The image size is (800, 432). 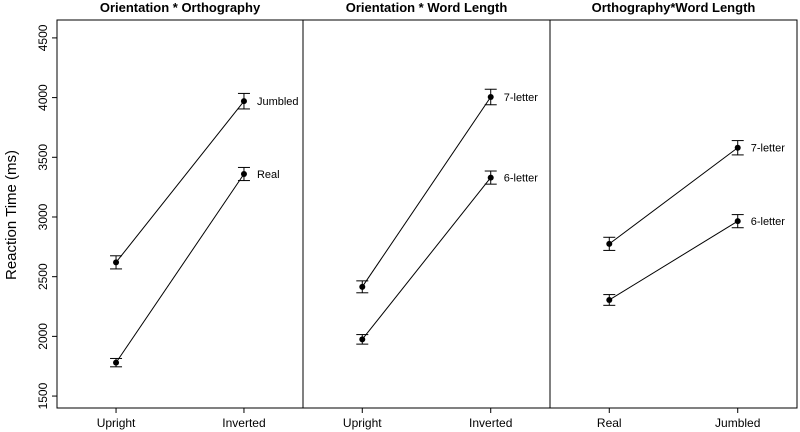 I want to click on y-tick-label: 1500, so click(x=43, y=395).